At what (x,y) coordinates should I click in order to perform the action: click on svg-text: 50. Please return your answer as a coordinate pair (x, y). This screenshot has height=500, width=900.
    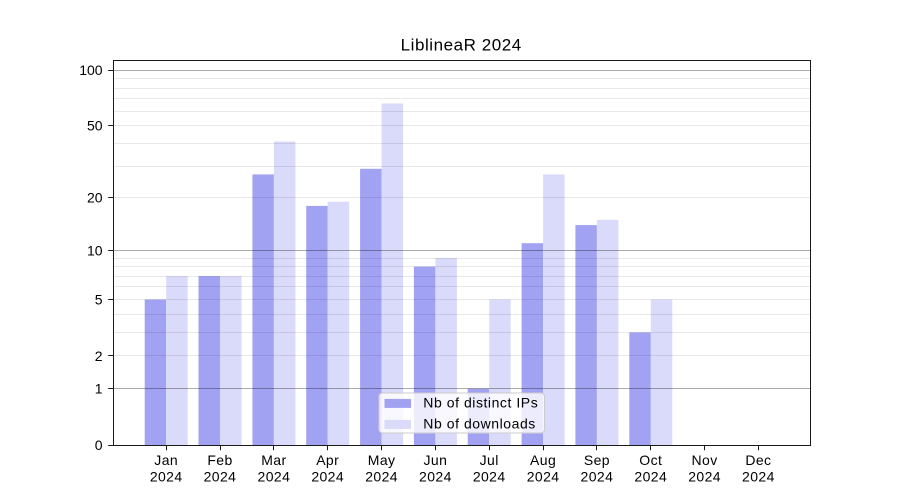
    Looking at the image, I should click on (95, 126).